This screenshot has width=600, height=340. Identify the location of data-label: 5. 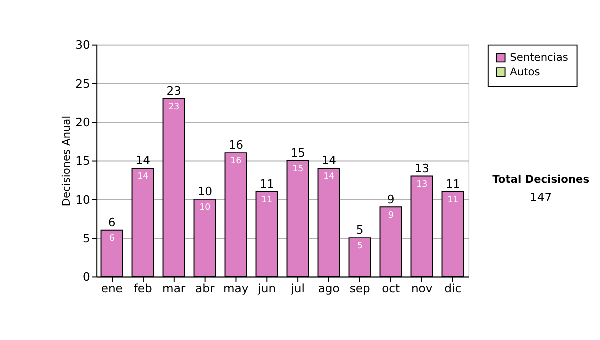
(360, 247).